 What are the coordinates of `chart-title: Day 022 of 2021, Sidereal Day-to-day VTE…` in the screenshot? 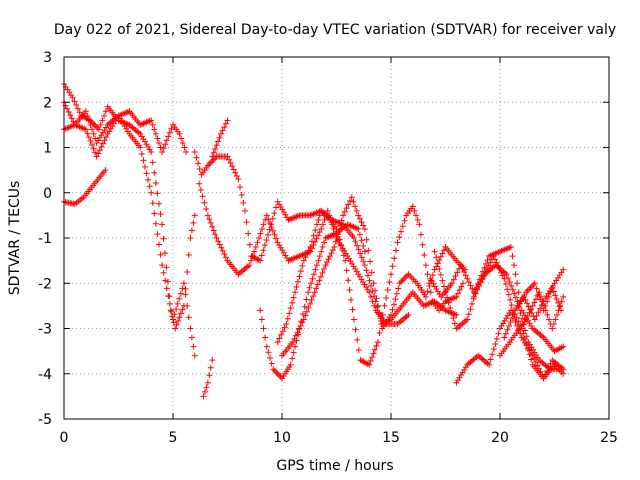 It's located at (335, 30).